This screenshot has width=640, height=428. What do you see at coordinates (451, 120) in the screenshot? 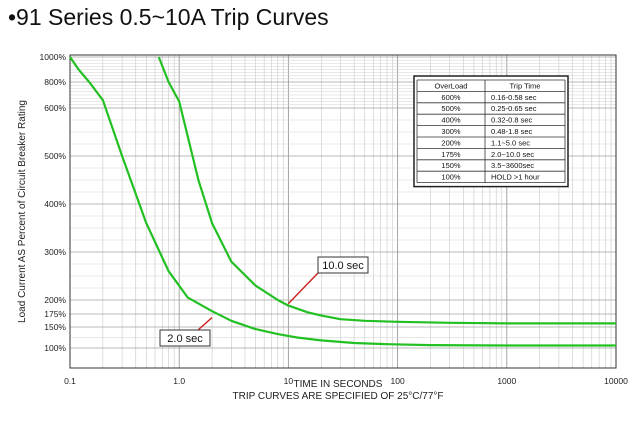
I see `table-cell-overload: 400%` at bounding box center [451, 120].